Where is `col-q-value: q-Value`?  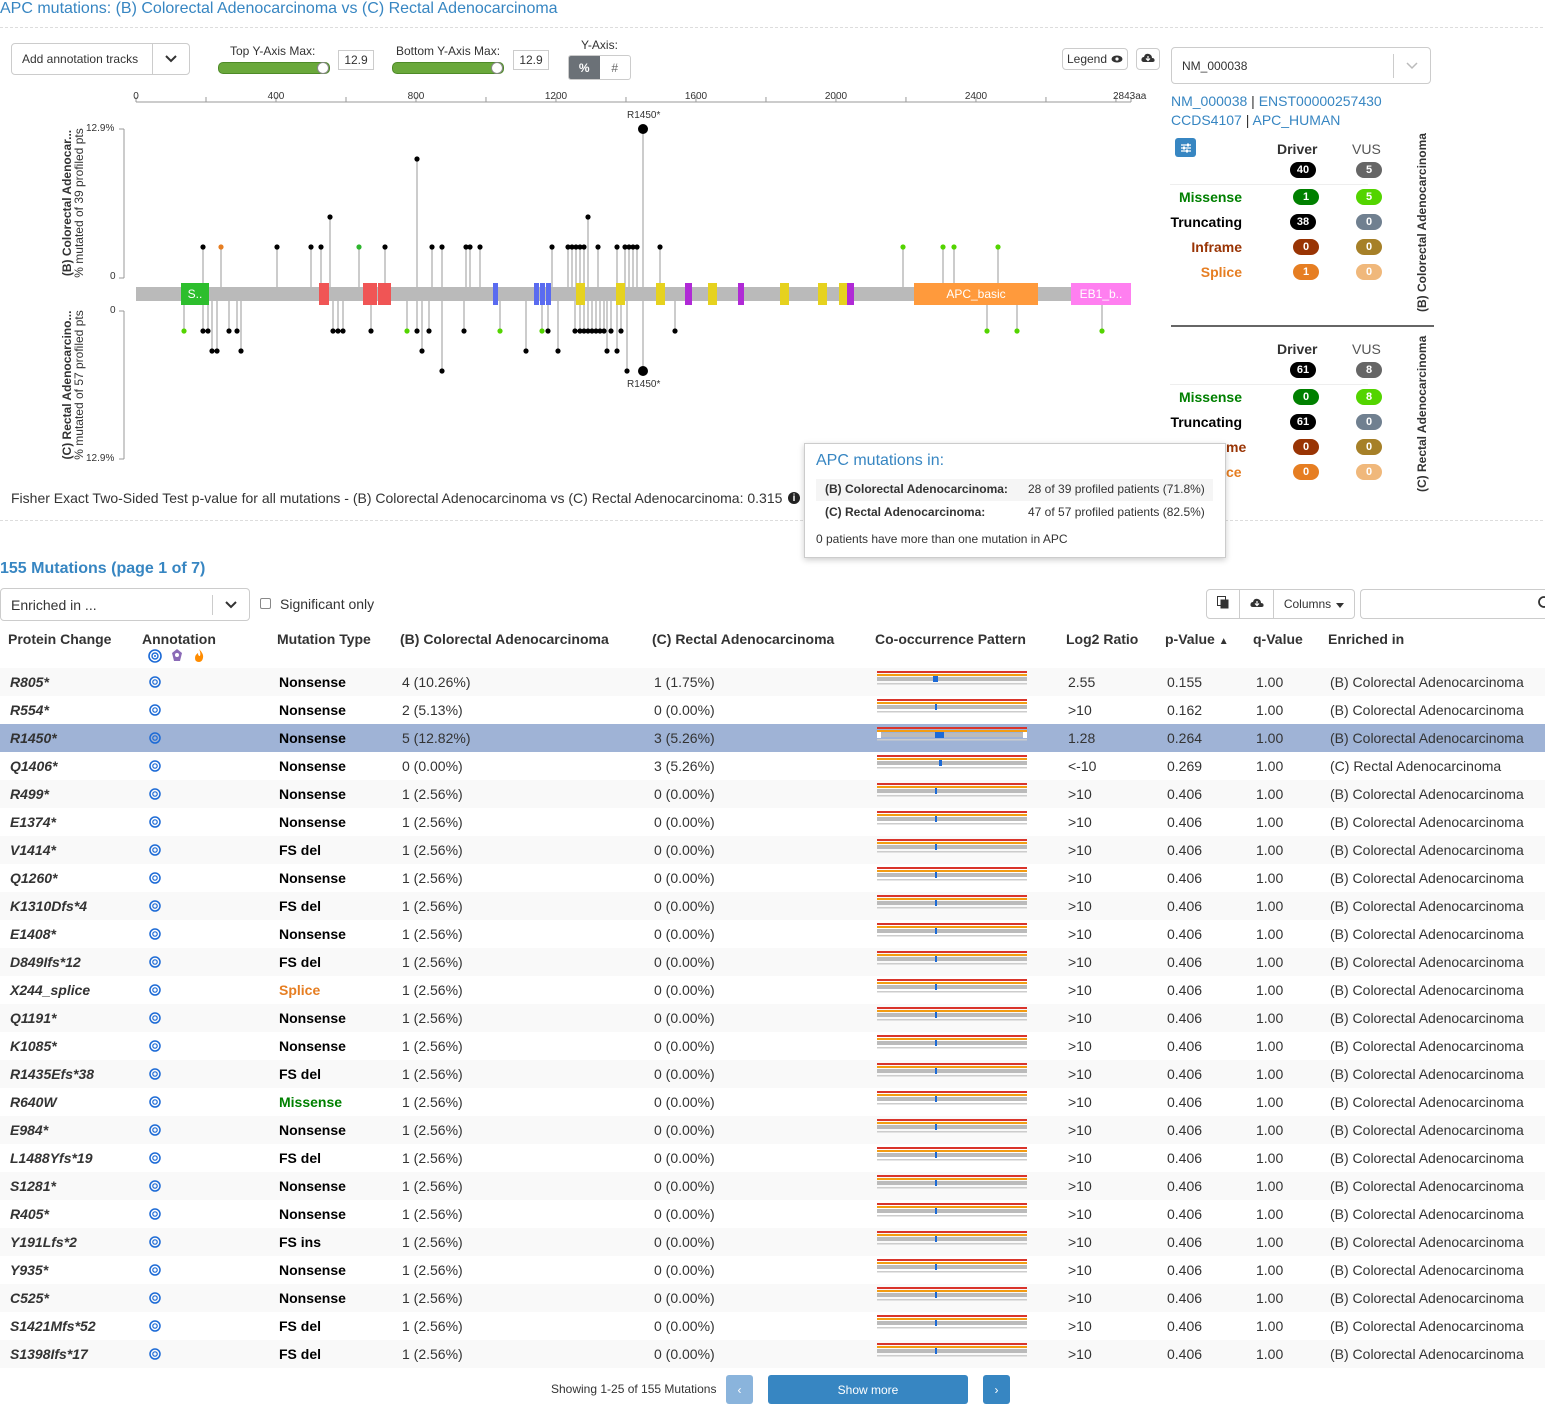 col-q-value: q-Value is located at coordinates (1278, 639).